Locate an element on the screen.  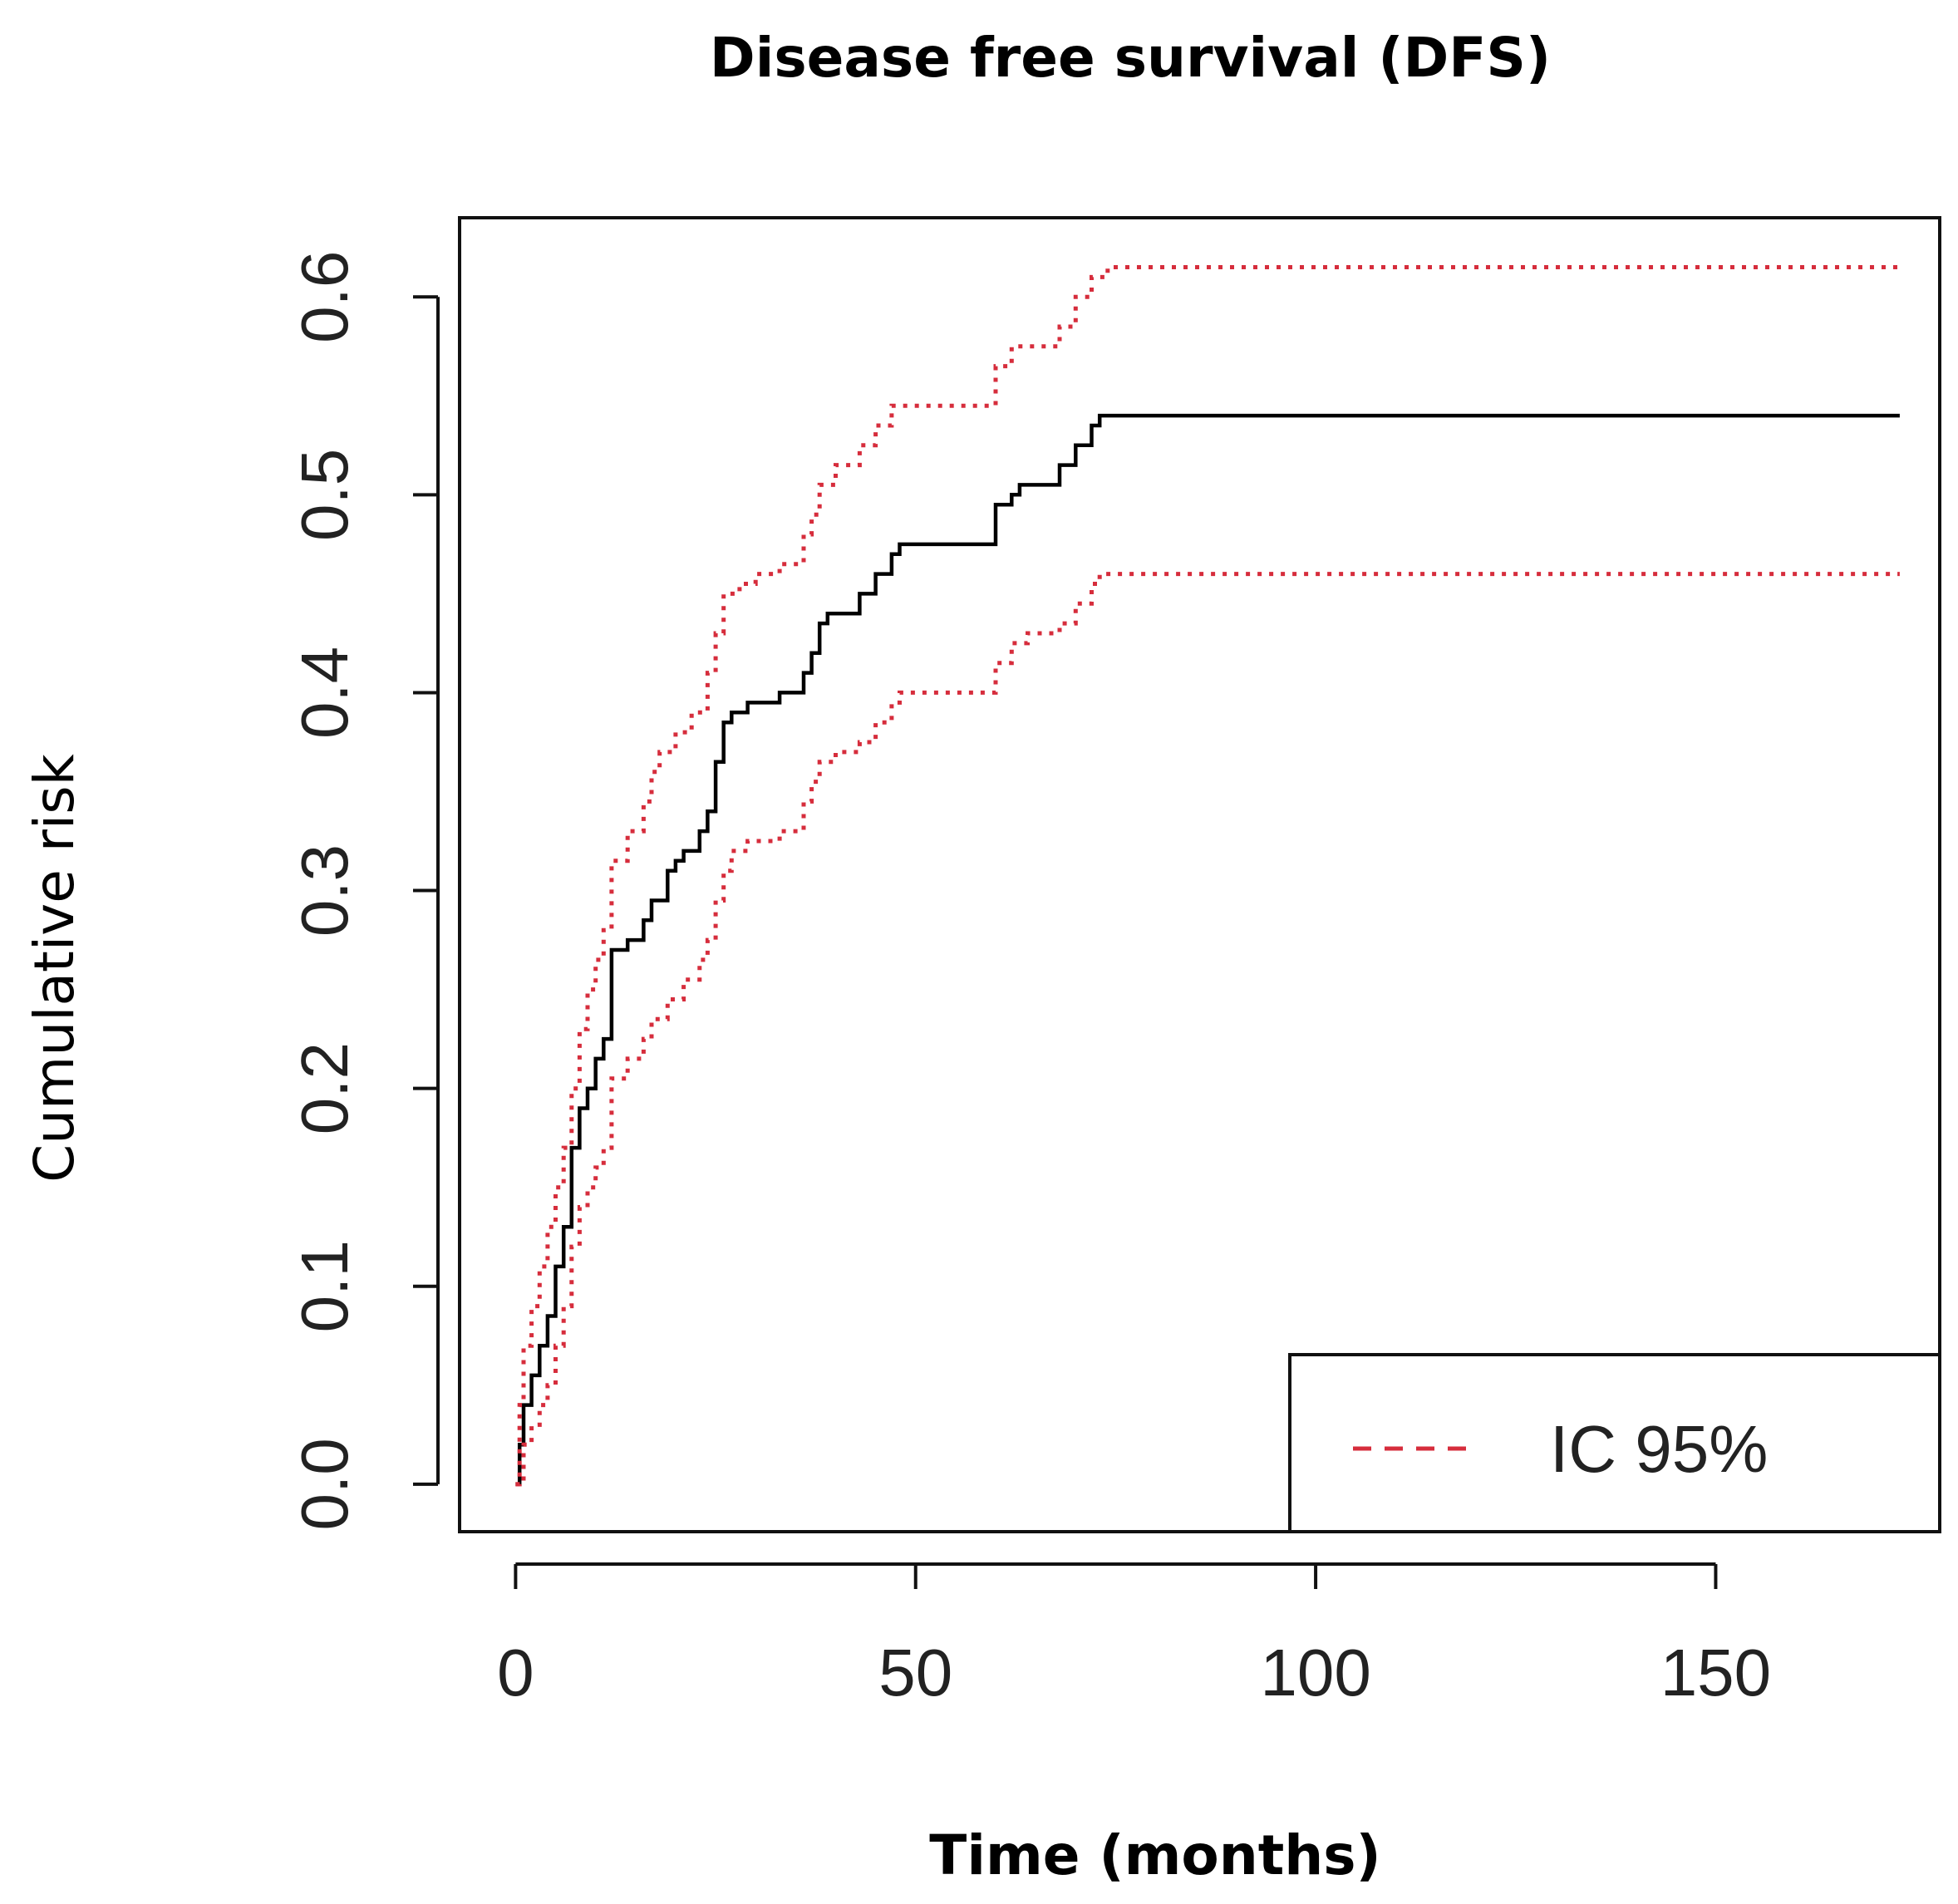
x-axis: 0 50 100 150 is located at coordinates (1134, 1636).